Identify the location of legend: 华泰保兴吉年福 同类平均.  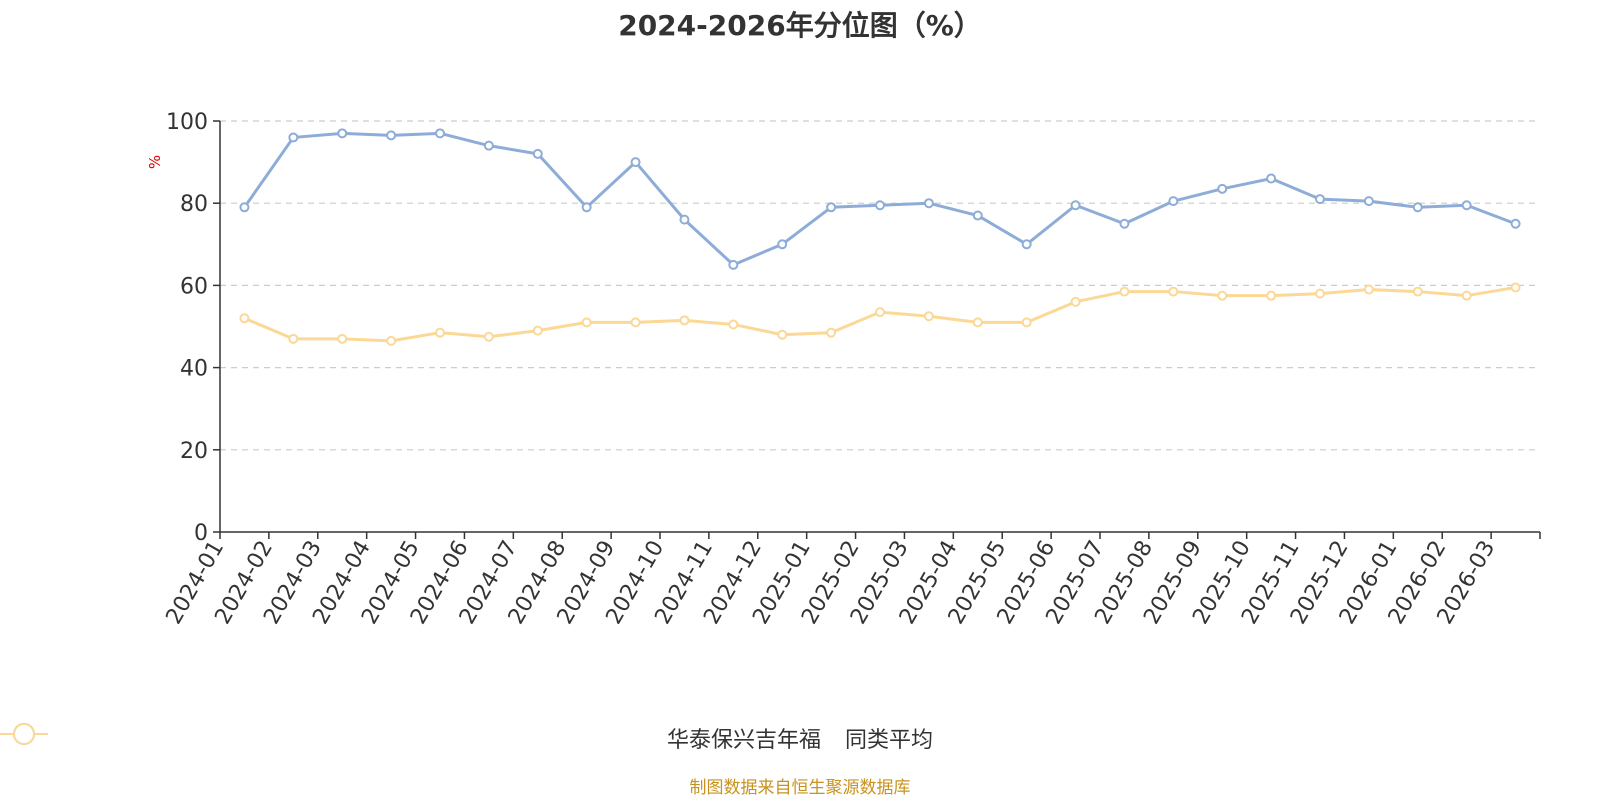
(800, 738).